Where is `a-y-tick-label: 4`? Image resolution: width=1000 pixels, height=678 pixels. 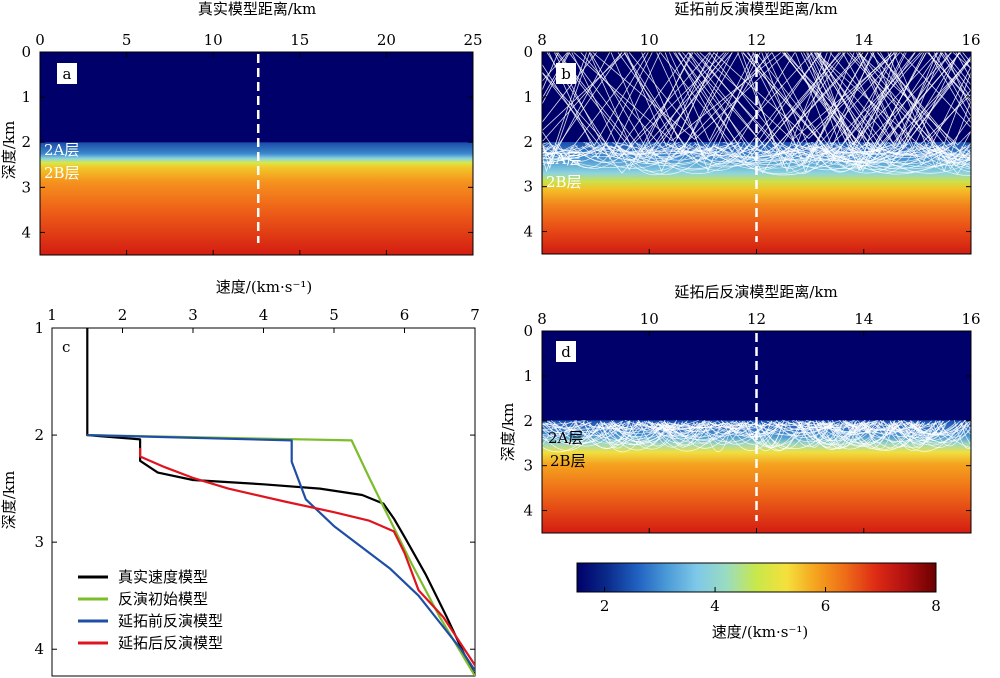 a-y-tick-label: 4 is located at coordinates (26, 232).